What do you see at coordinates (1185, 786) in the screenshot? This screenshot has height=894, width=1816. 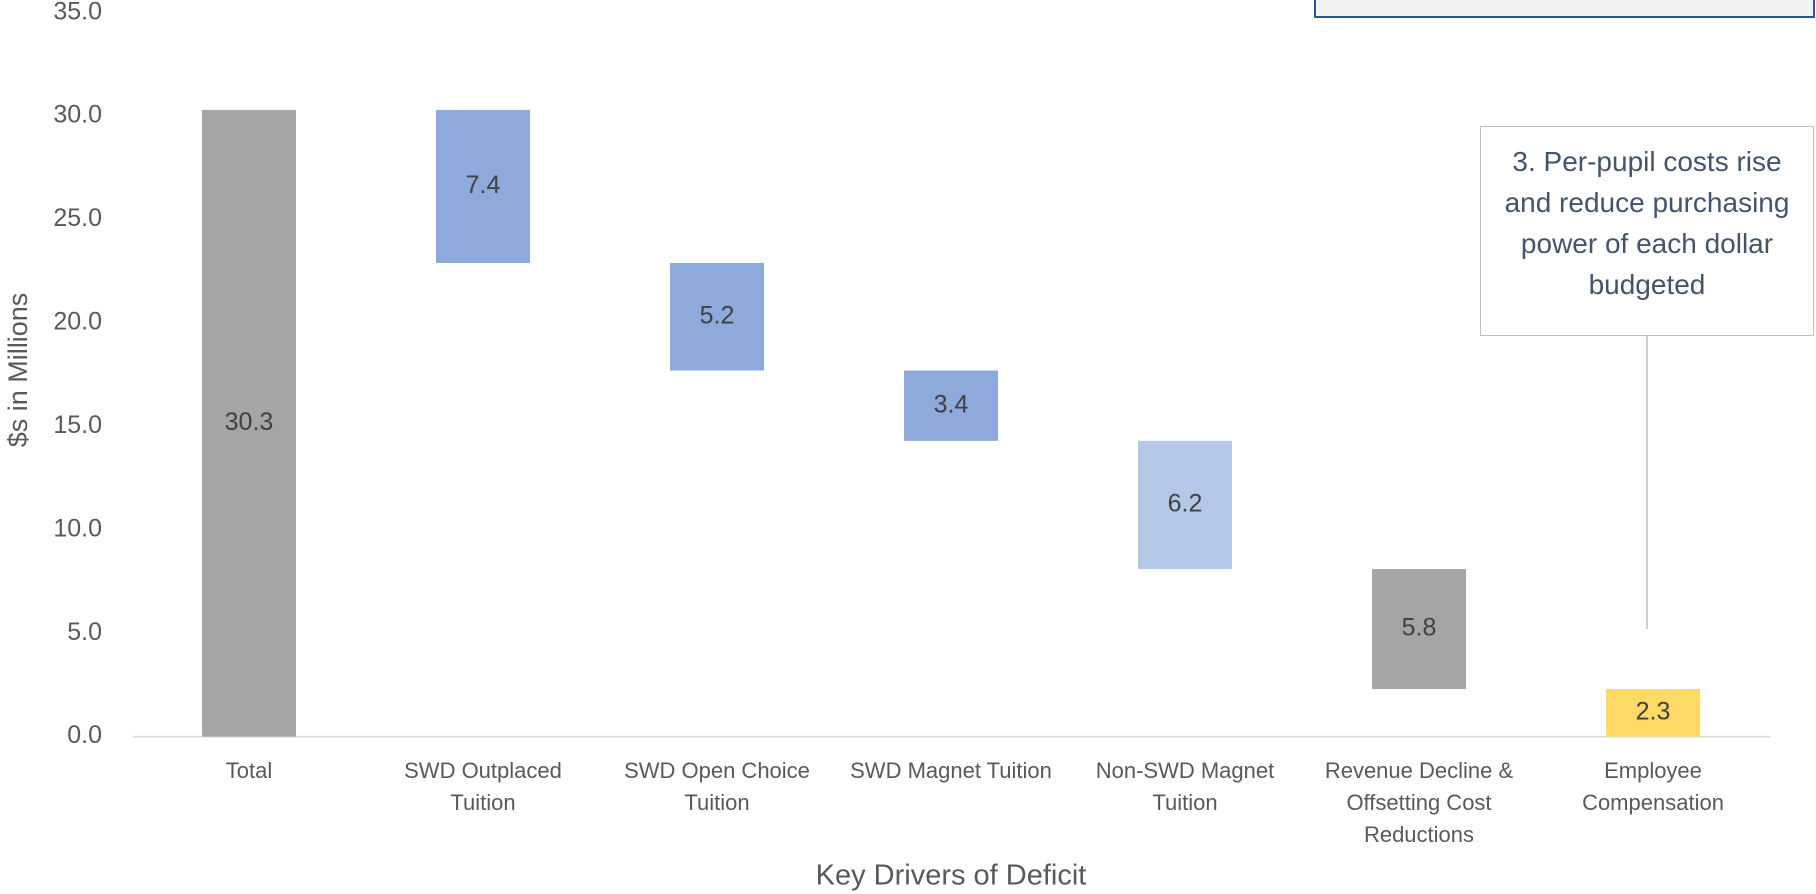 I see `x-tick-label: Non-SWD Magnet Tuition` at bounding box center [1185, 786].